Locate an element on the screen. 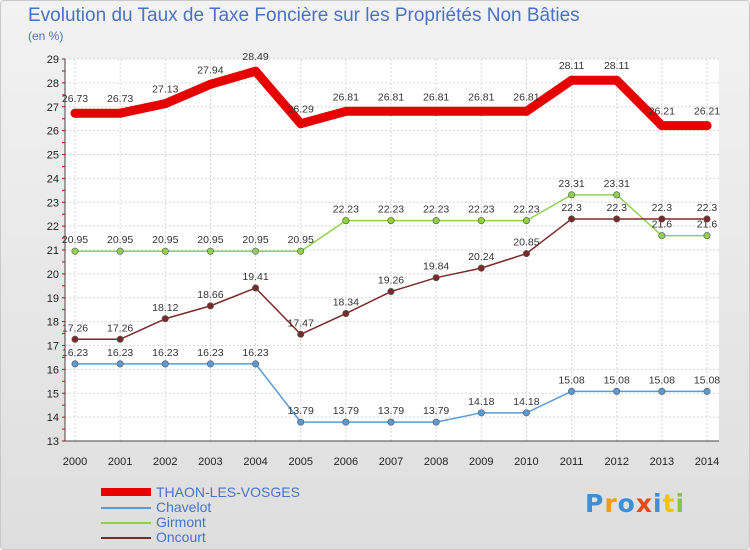  data-label: 26.21 is located at coordinates (707, 112).